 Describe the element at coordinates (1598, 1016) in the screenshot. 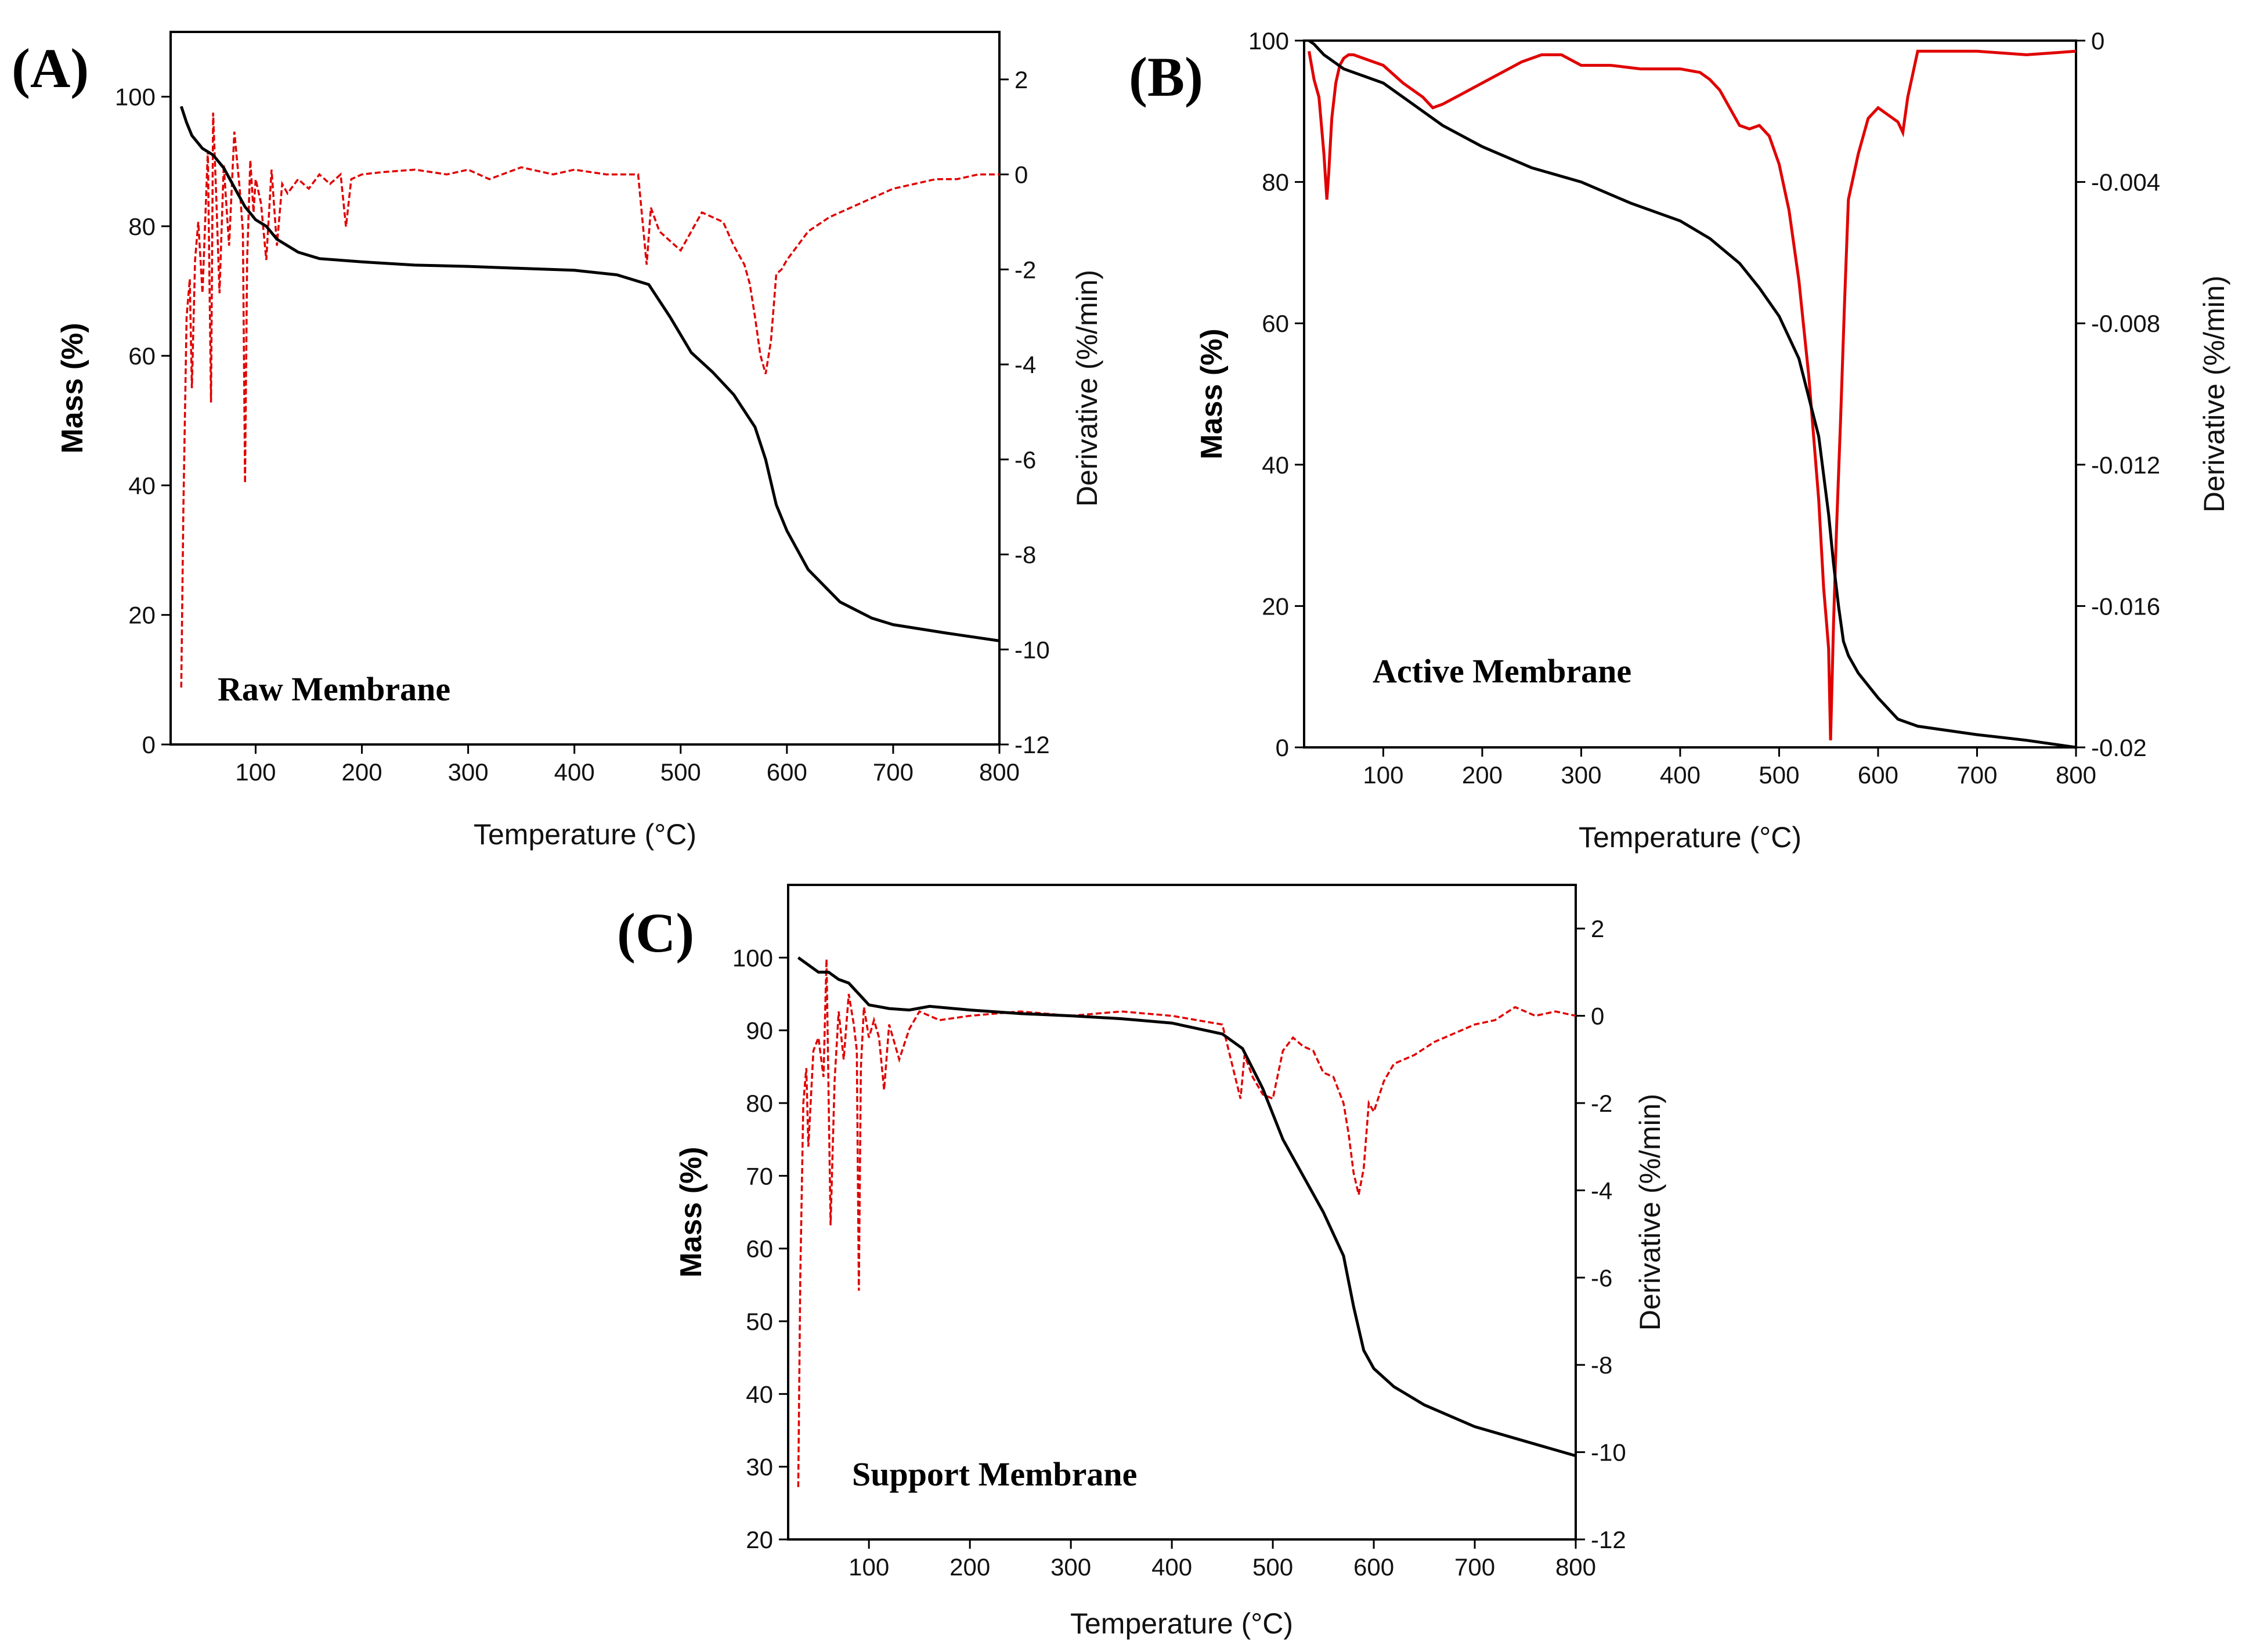

I see `panel-c-y2-tick-label-6: 0` at that location.